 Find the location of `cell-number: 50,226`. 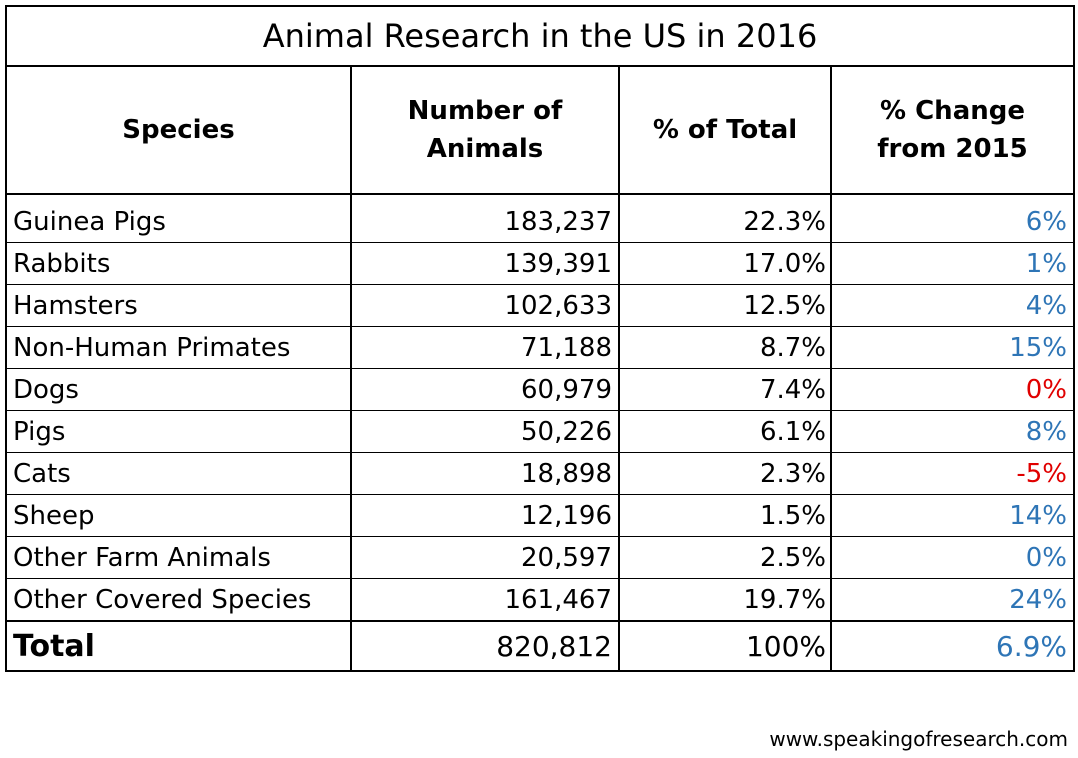

cell-number: 50,226 is located at coordinates (485, 431).